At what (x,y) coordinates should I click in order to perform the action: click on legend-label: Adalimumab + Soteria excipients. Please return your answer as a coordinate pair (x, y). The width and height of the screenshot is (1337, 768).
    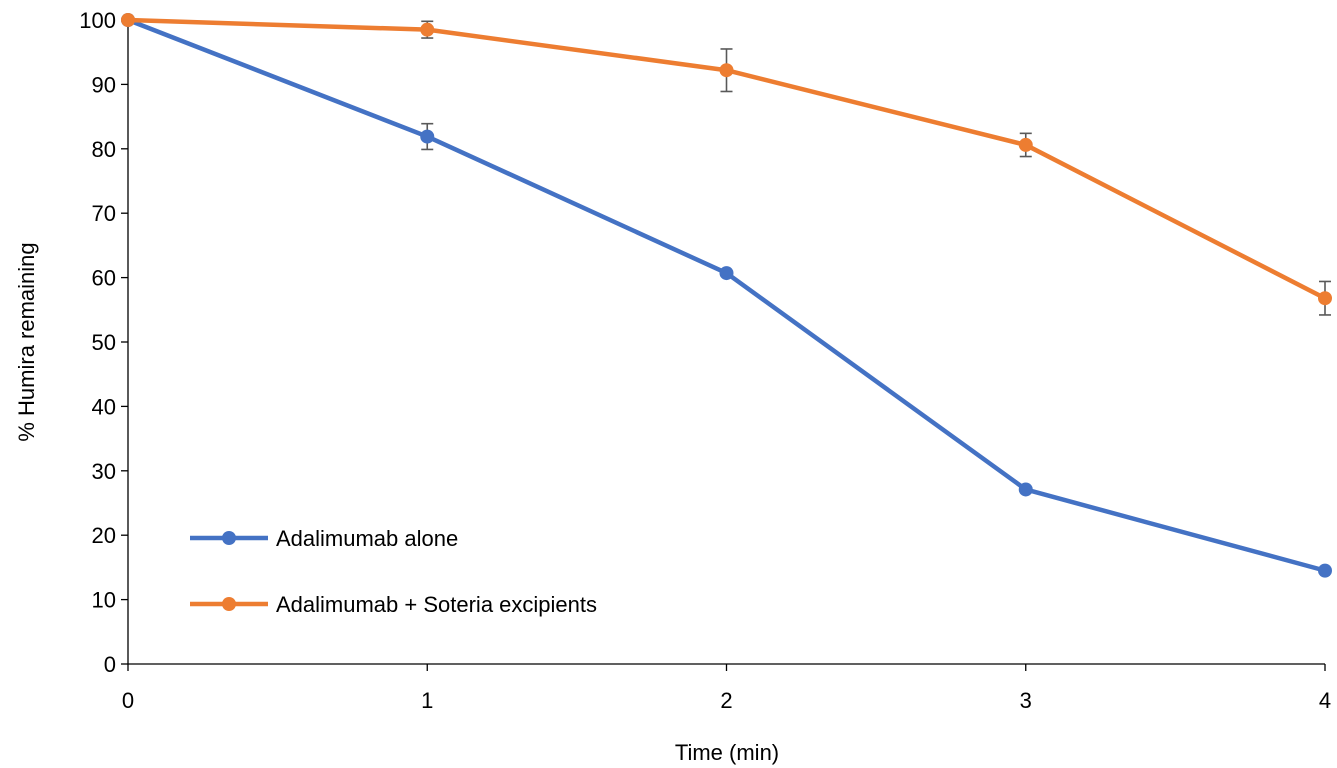
    Looking at the image, I should click on (436, 604).